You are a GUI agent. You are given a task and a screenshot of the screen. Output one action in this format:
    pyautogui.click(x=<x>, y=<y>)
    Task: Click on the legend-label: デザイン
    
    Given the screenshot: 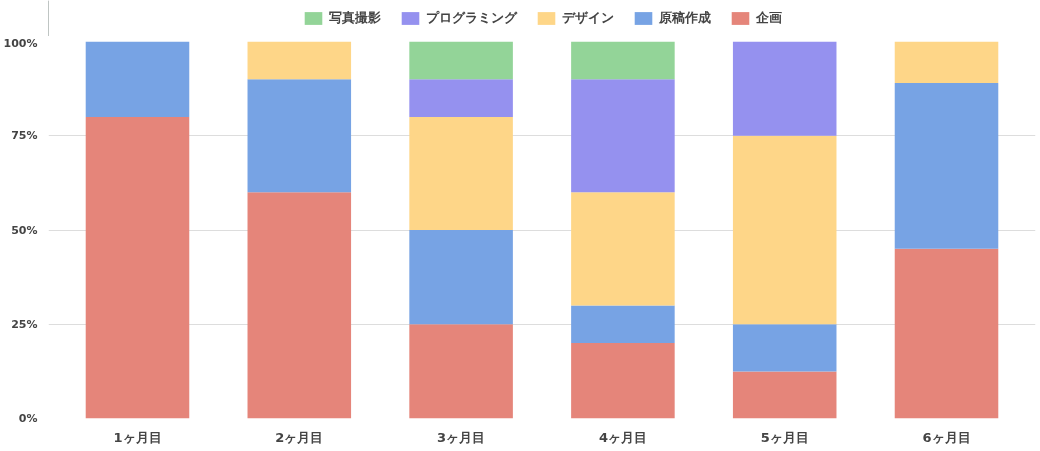 What is the action you would take?
    pyautogui.click(x=587, y=18)
    